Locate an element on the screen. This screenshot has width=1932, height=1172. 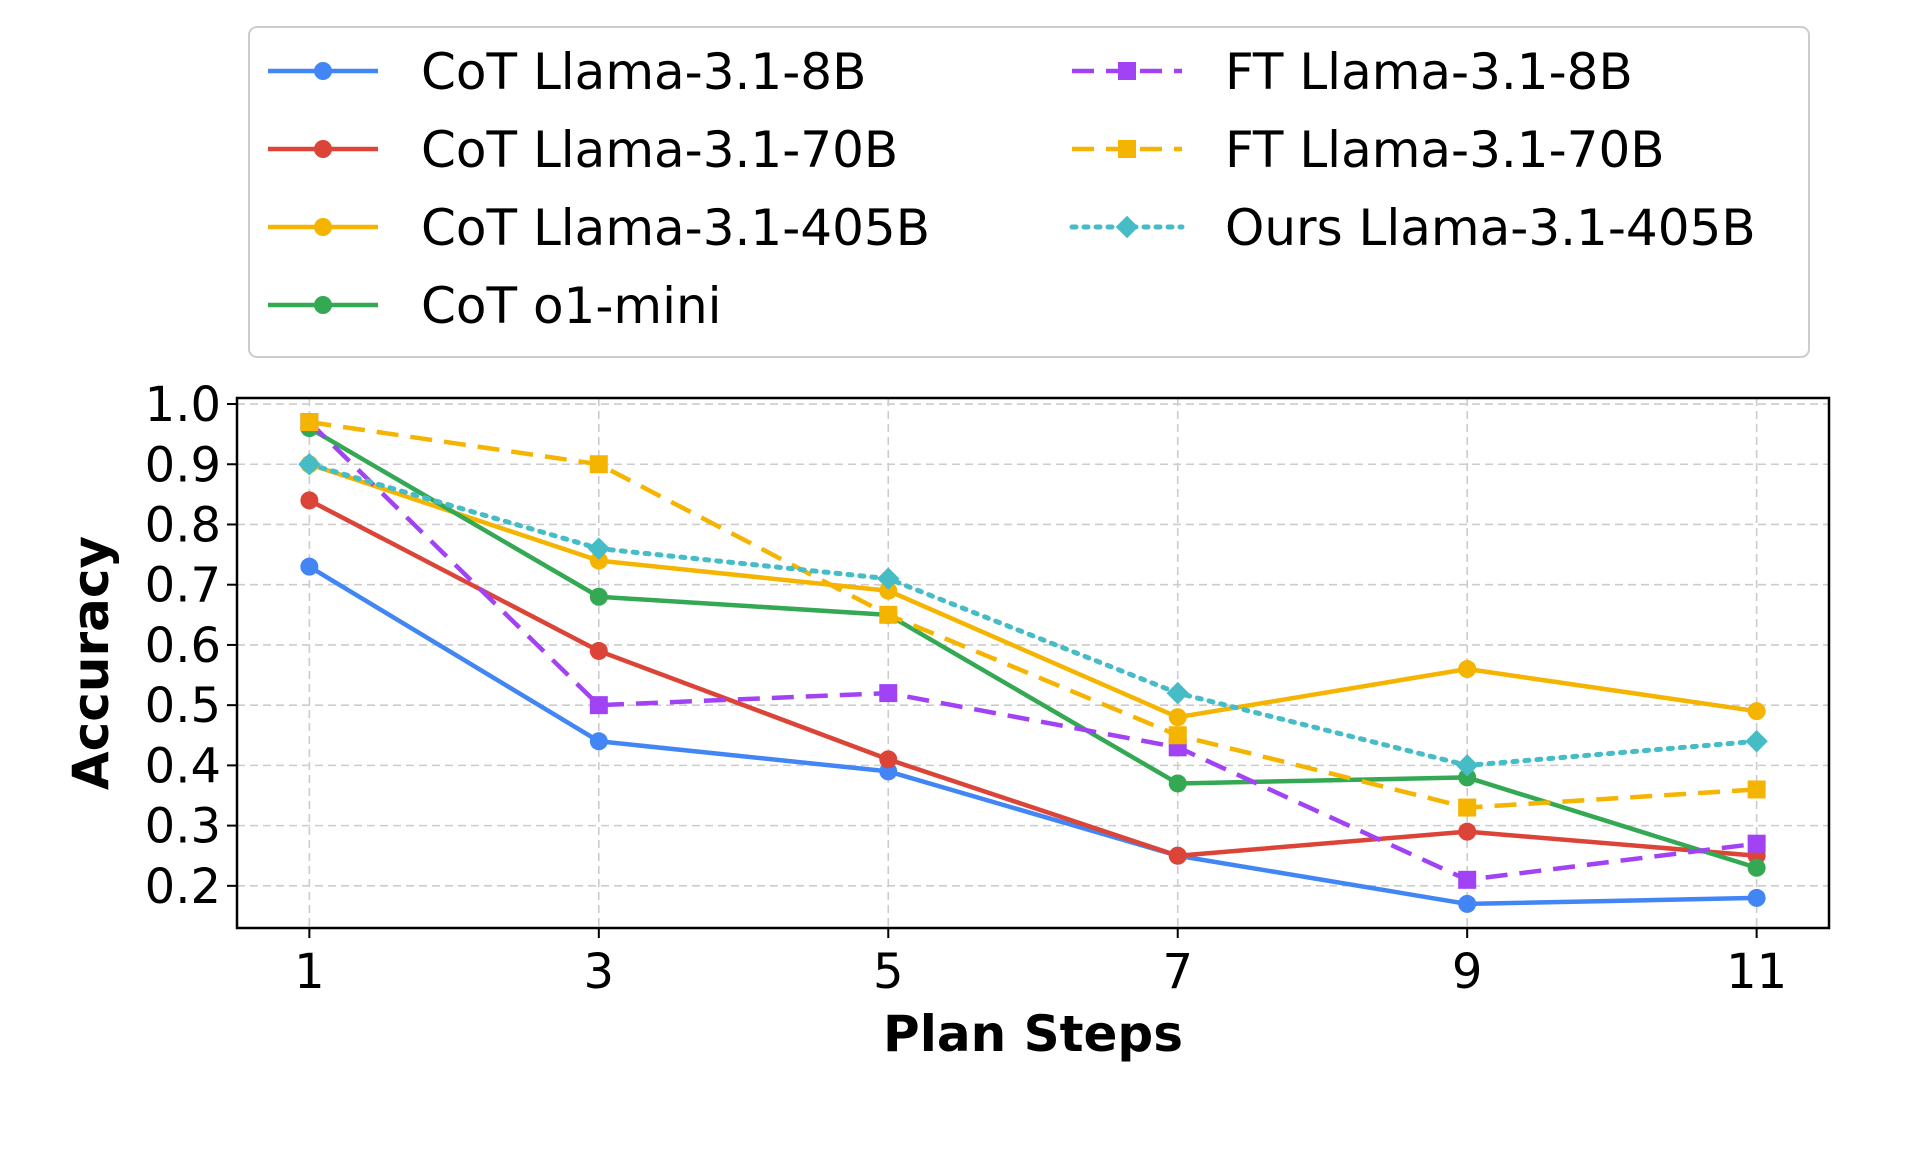
y-tick-label: 0.8 is located at coordinates (183, 525).